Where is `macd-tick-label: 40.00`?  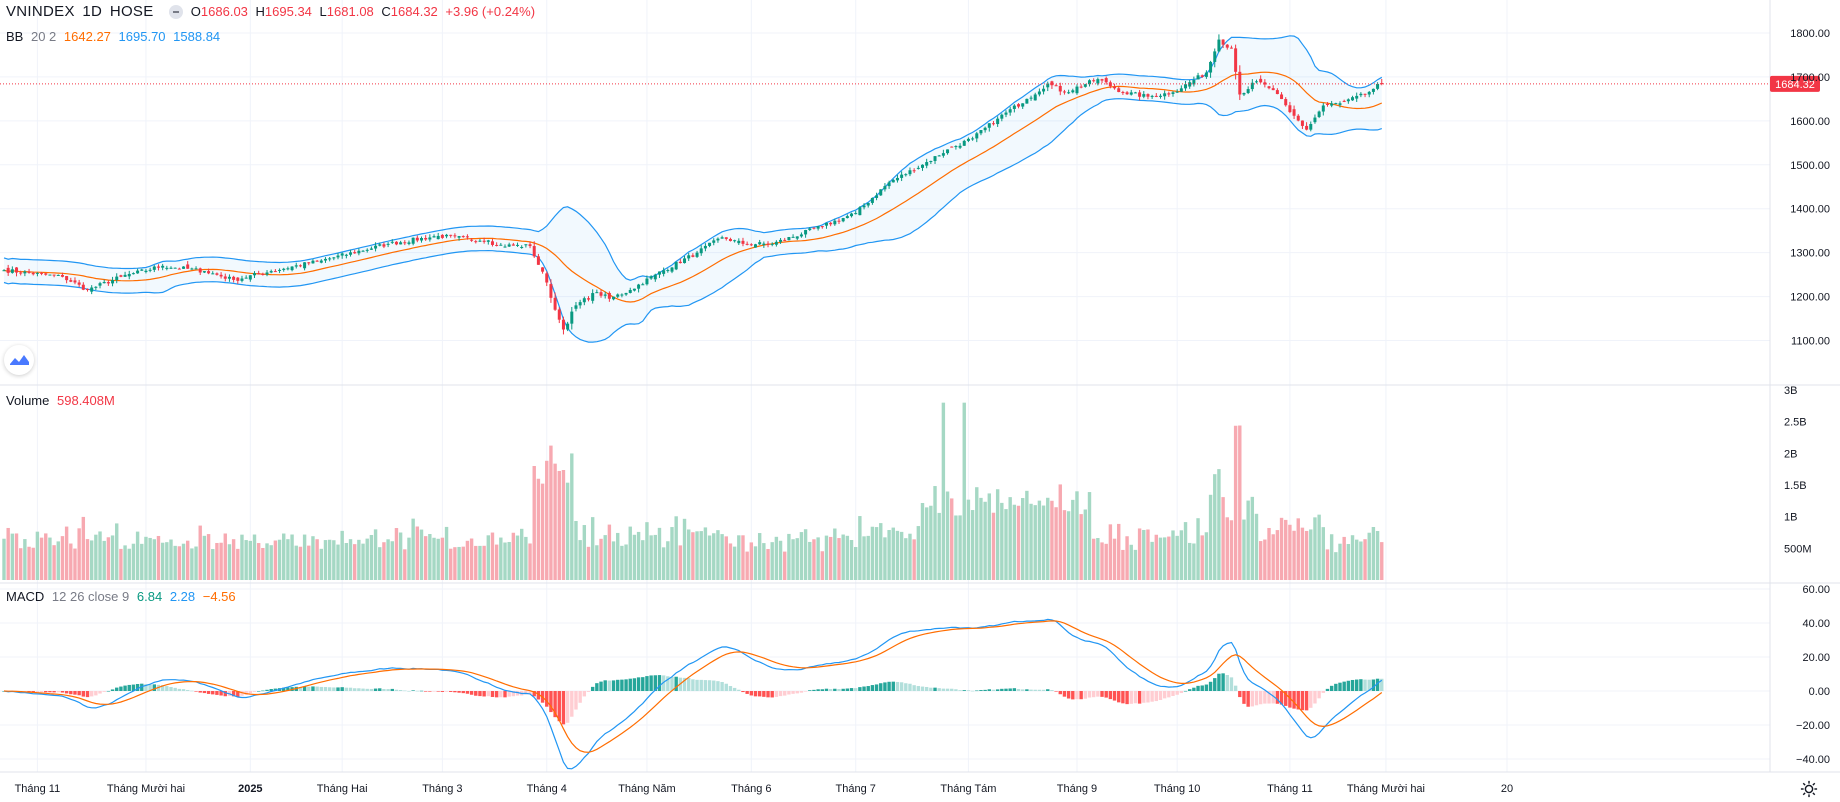 macd-tick-label: 40.00 is located at coordinates (1816, 624).